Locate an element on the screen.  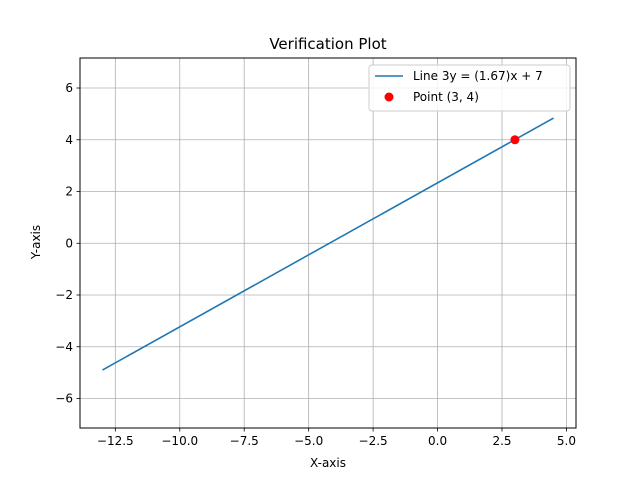
y-tick-label: −2 is located at coordinates (64, 295).